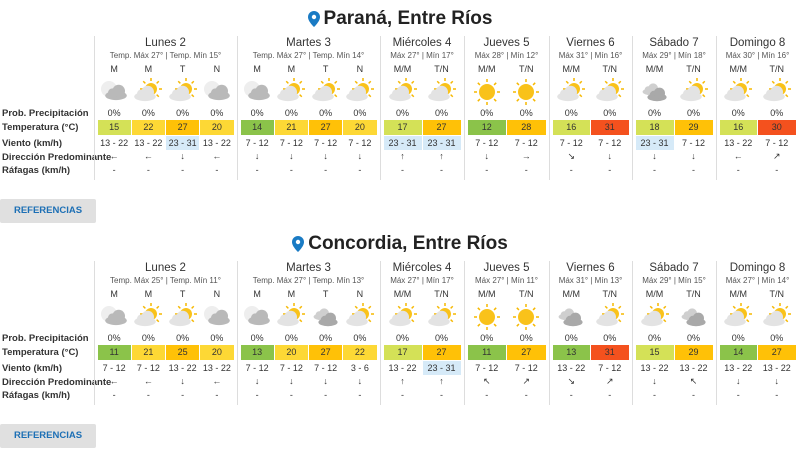  What do you see at coordinates (359, 368) in the screenshot?
I see `wind: 3 - 6` at bounding box center [359, 368].